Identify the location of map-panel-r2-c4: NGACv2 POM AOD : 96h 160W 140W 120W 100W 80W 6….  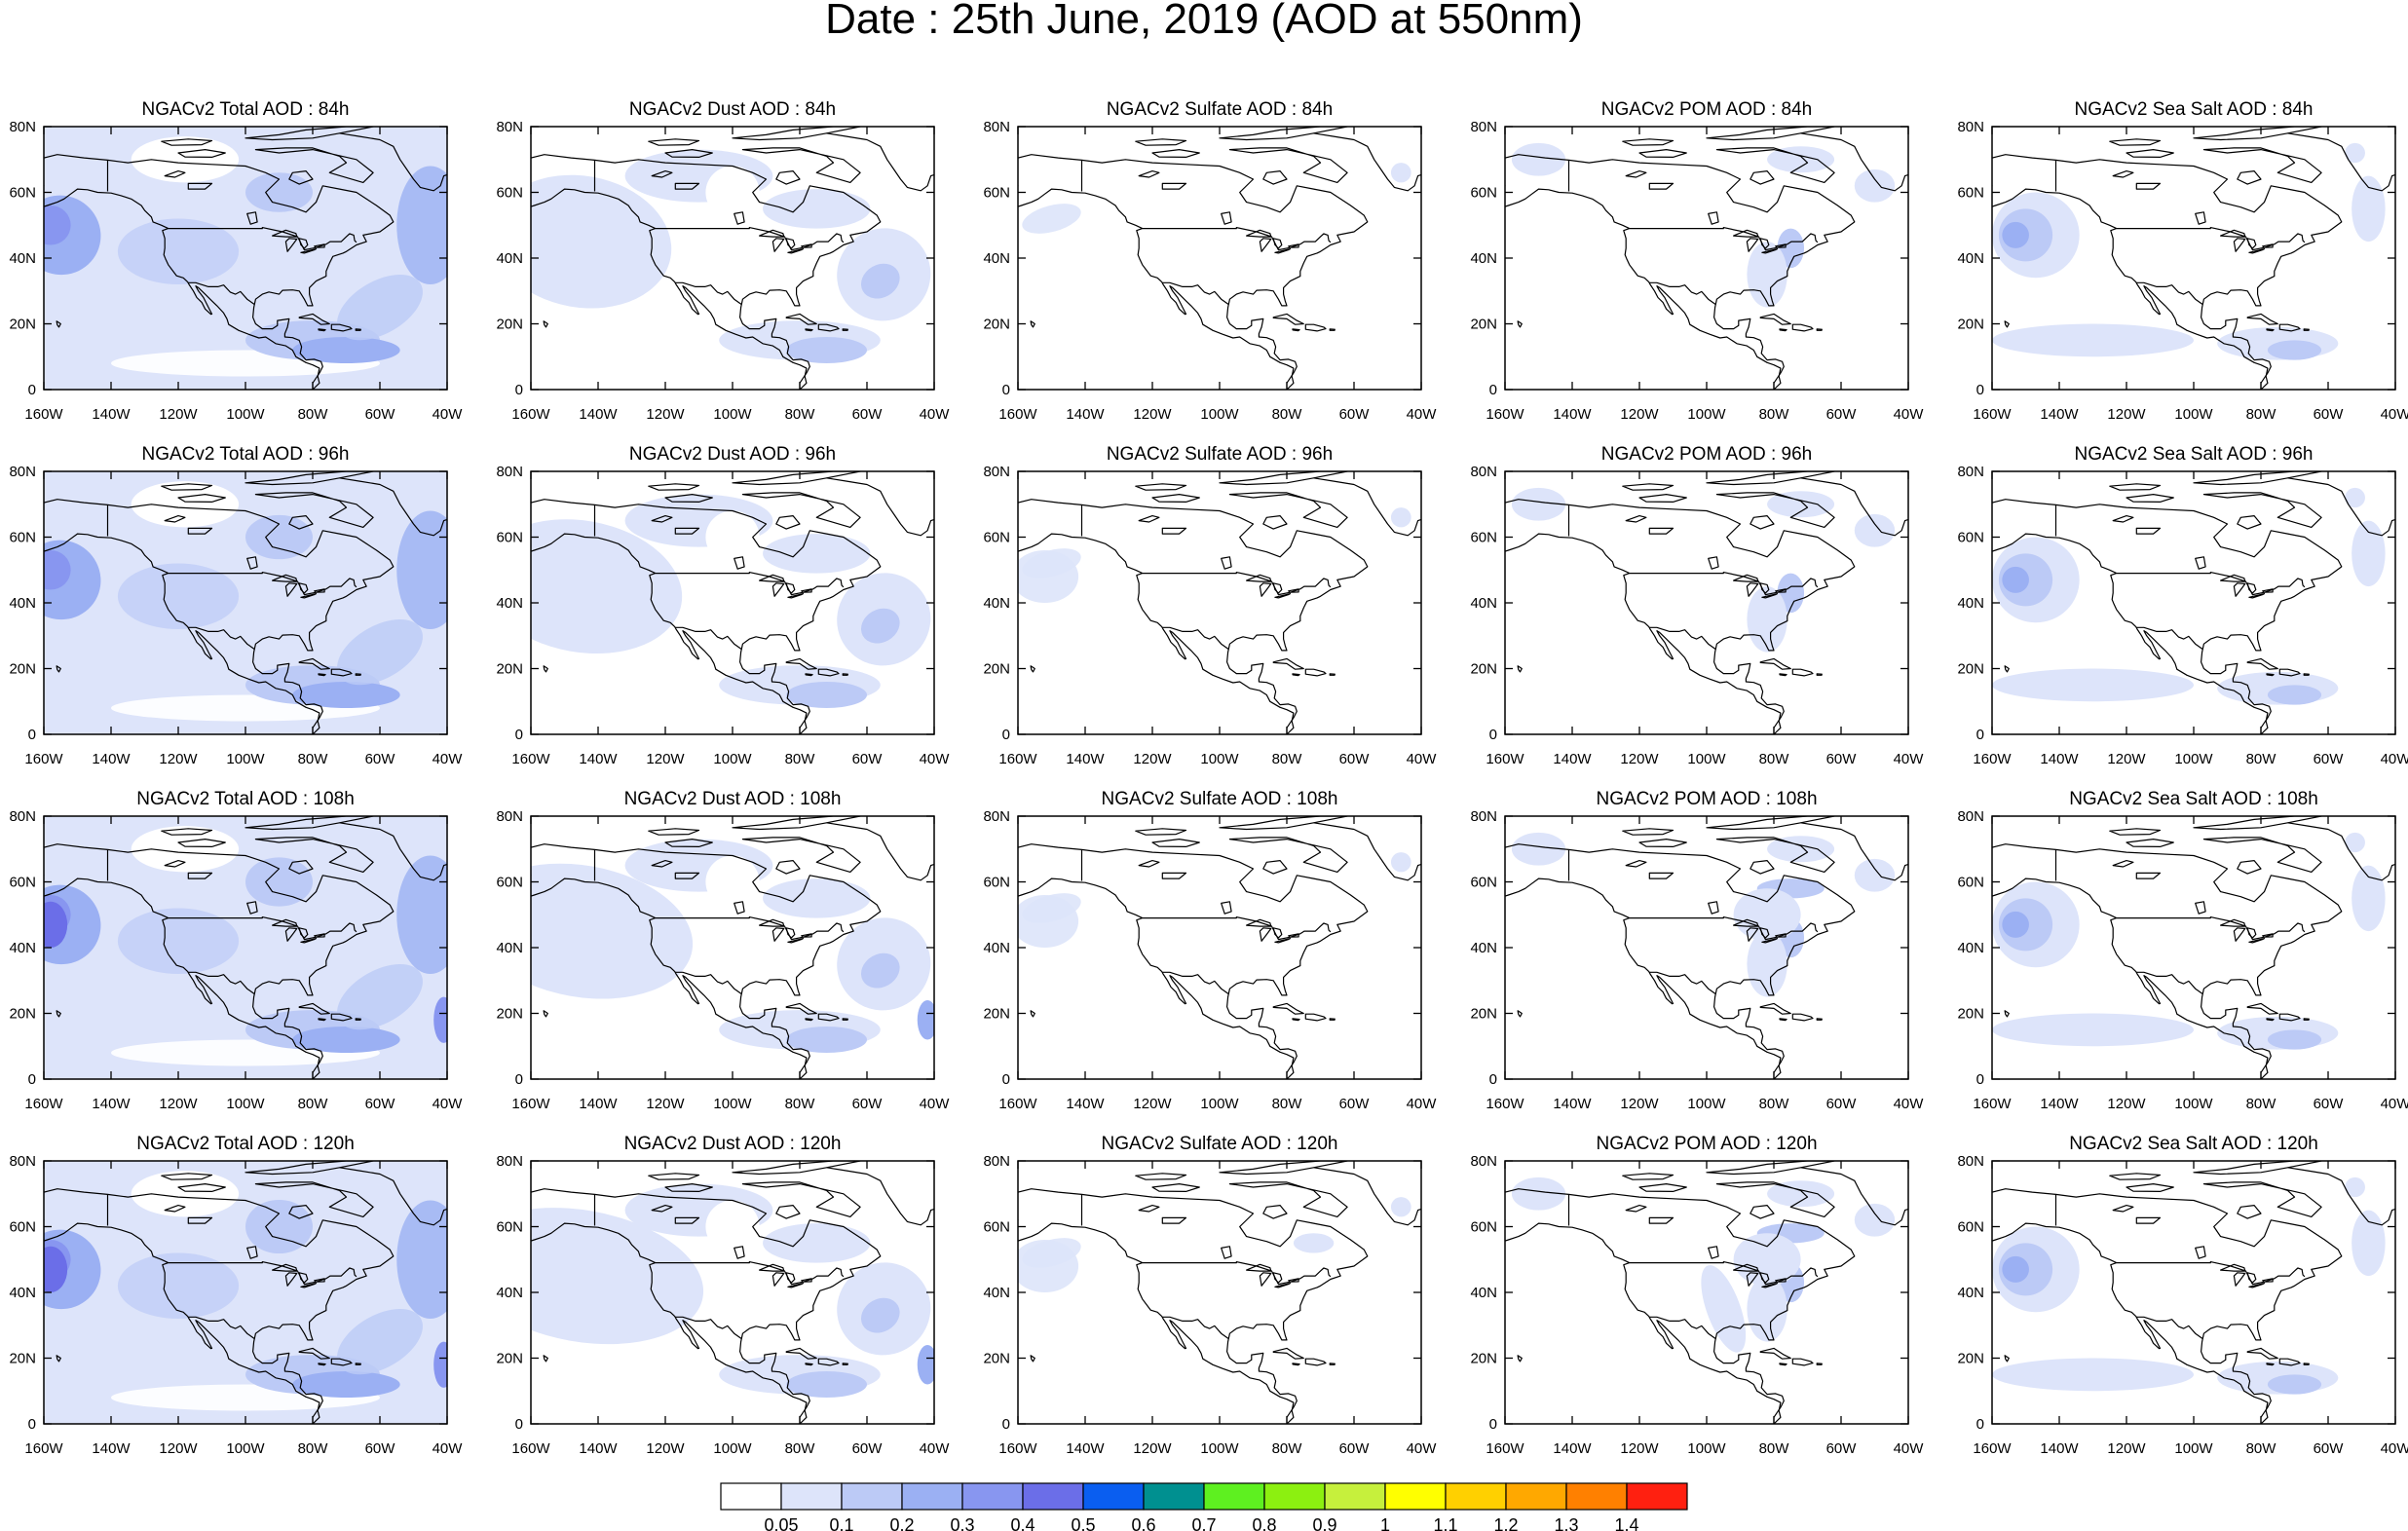
(1697, 605).